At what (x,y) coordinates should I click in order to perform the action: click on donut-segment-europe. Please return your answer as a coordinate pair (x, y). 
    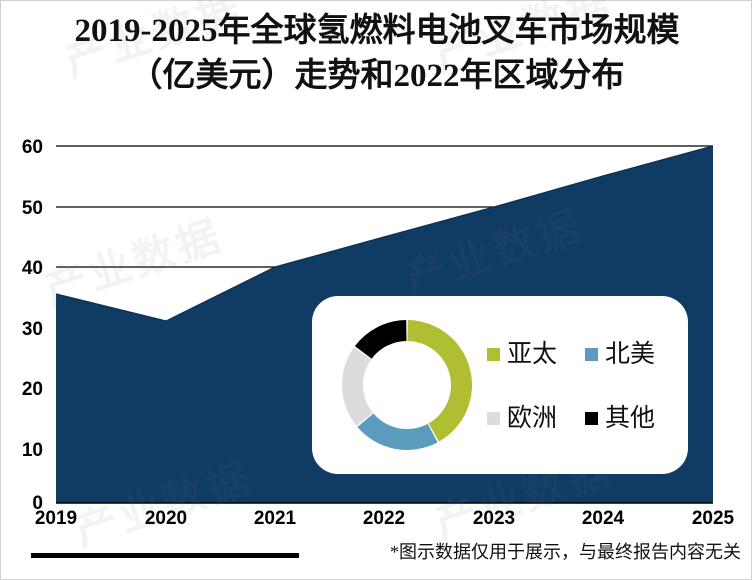
    Looking at the image, I should click on (357, 386).